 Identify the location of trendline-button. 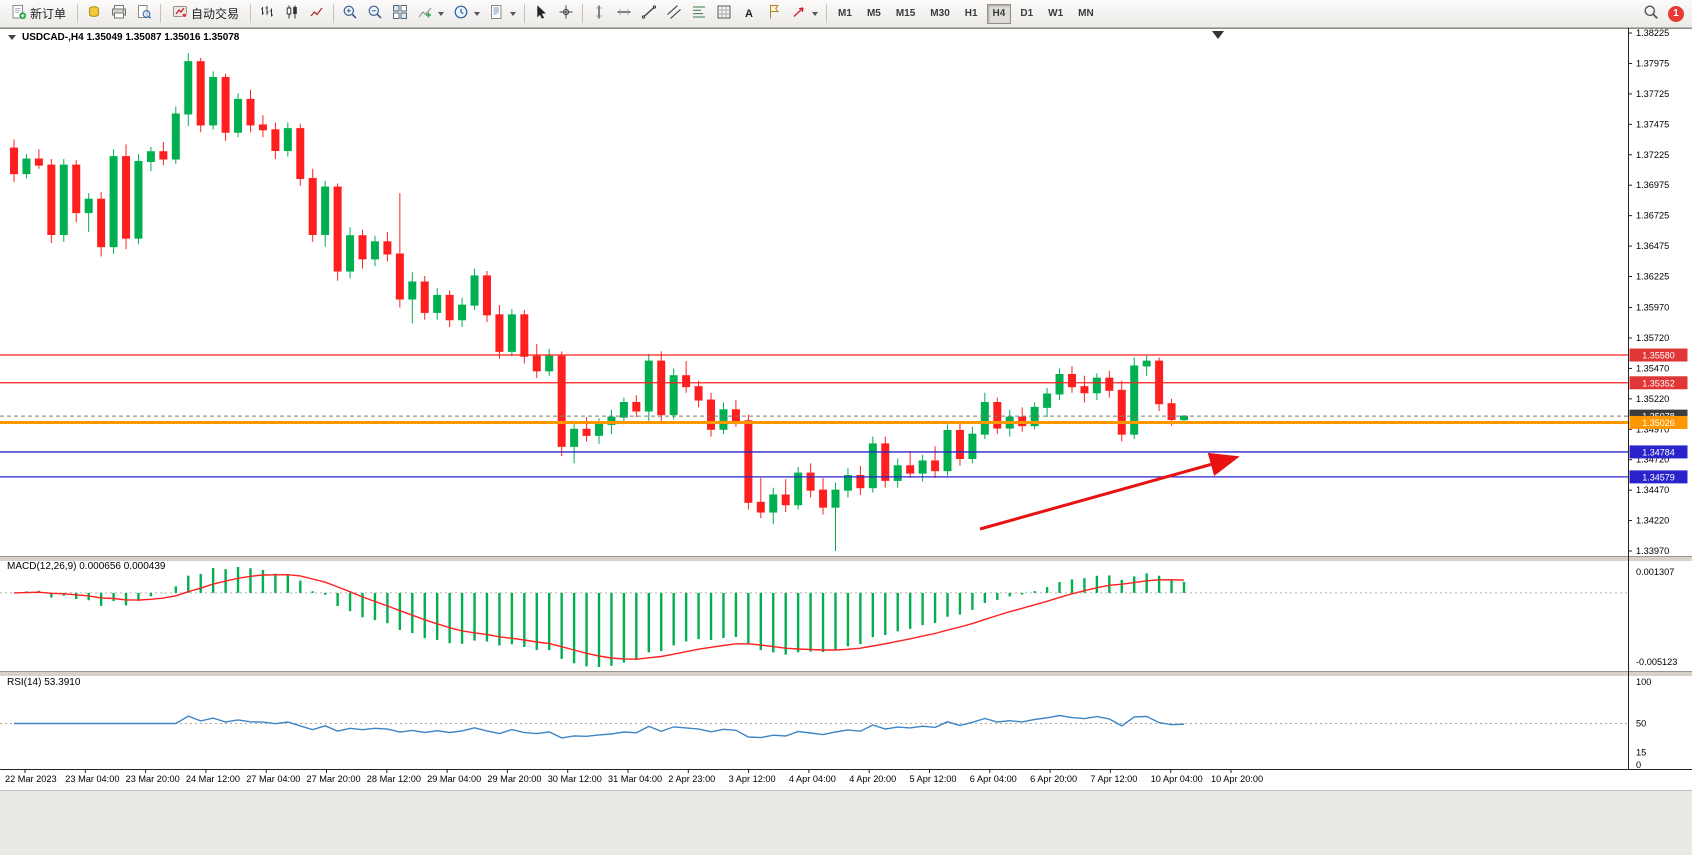
(649, 14).